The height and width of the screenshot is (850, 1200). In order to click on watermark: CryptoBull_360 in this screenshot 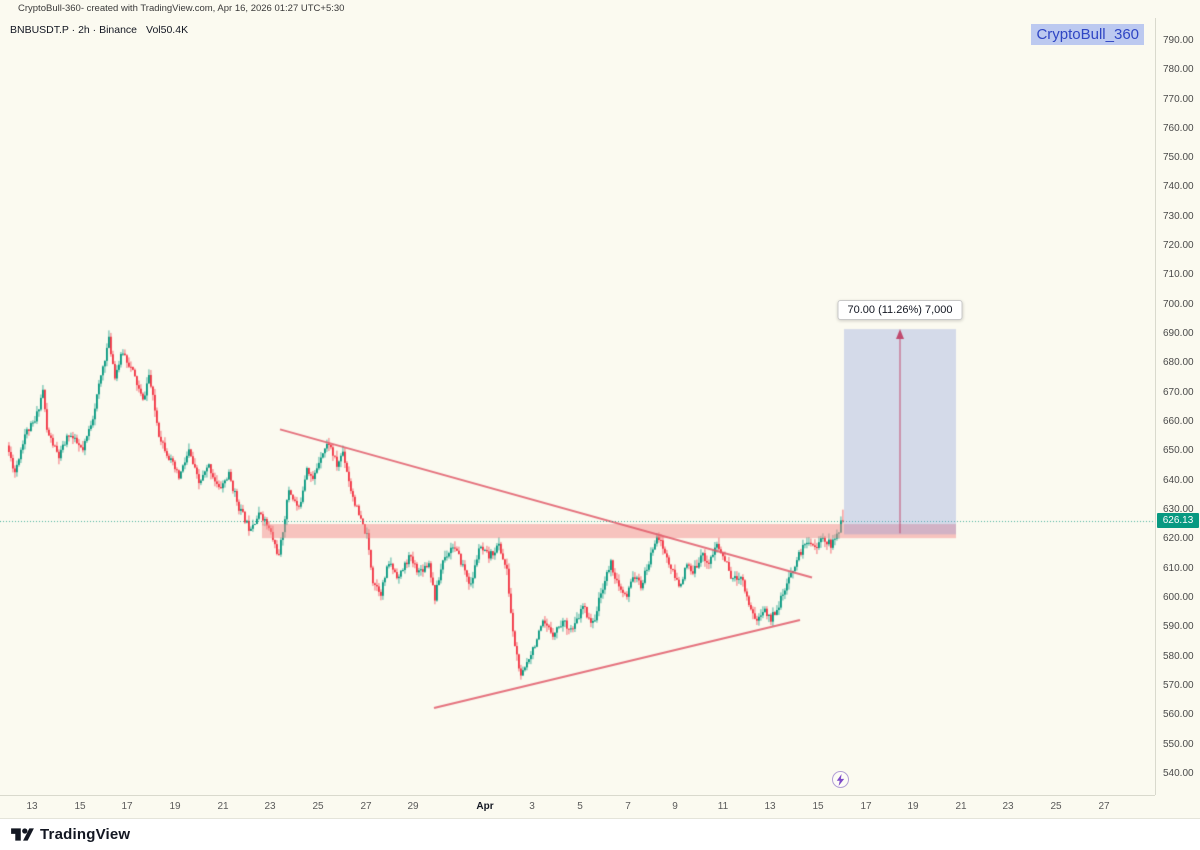, I will do `click(1087, 34)`.